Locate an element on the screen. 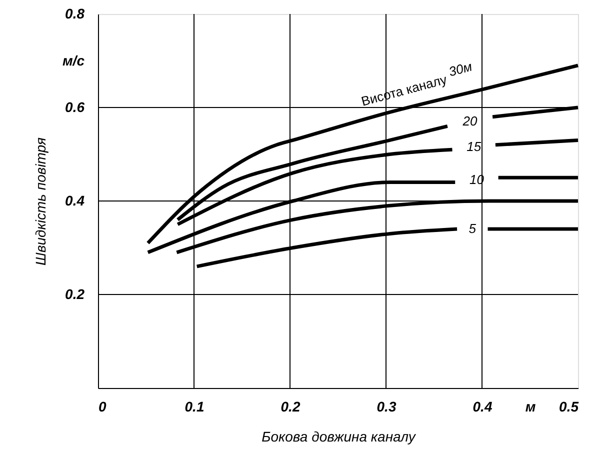  y-tick-label: 0.4 is located at coordinates (75, 200).